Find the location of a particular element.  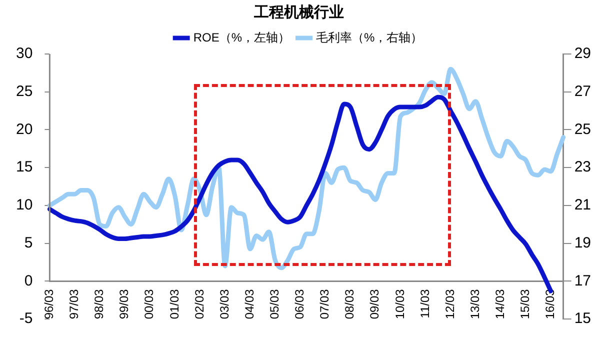

y2-tick-label: 15 is located at coordinates (583, 319).